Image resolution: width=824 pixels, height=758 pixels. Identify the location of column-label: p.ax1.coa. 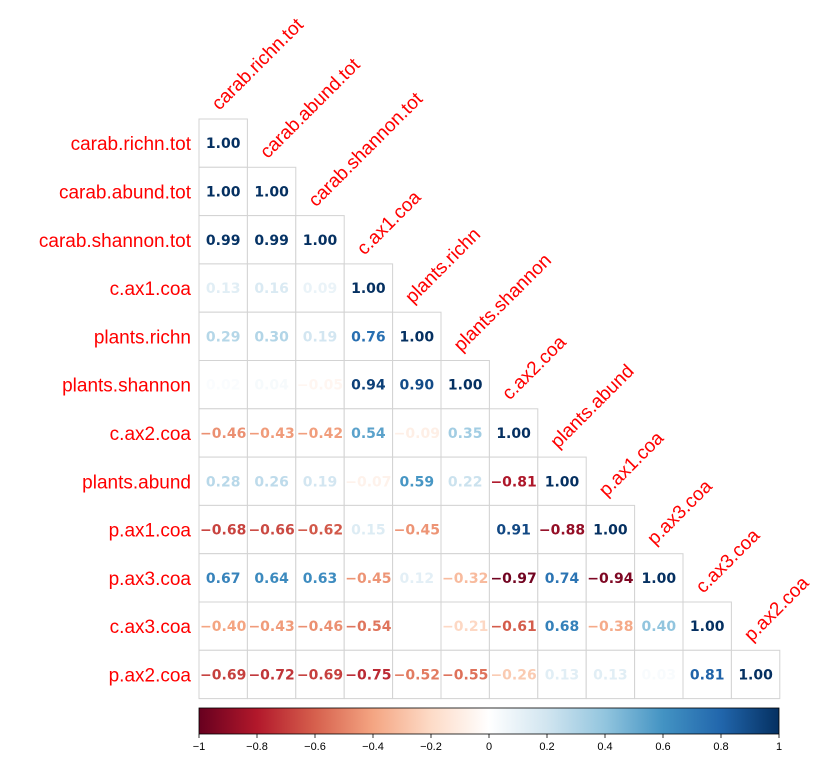
(631, 464).